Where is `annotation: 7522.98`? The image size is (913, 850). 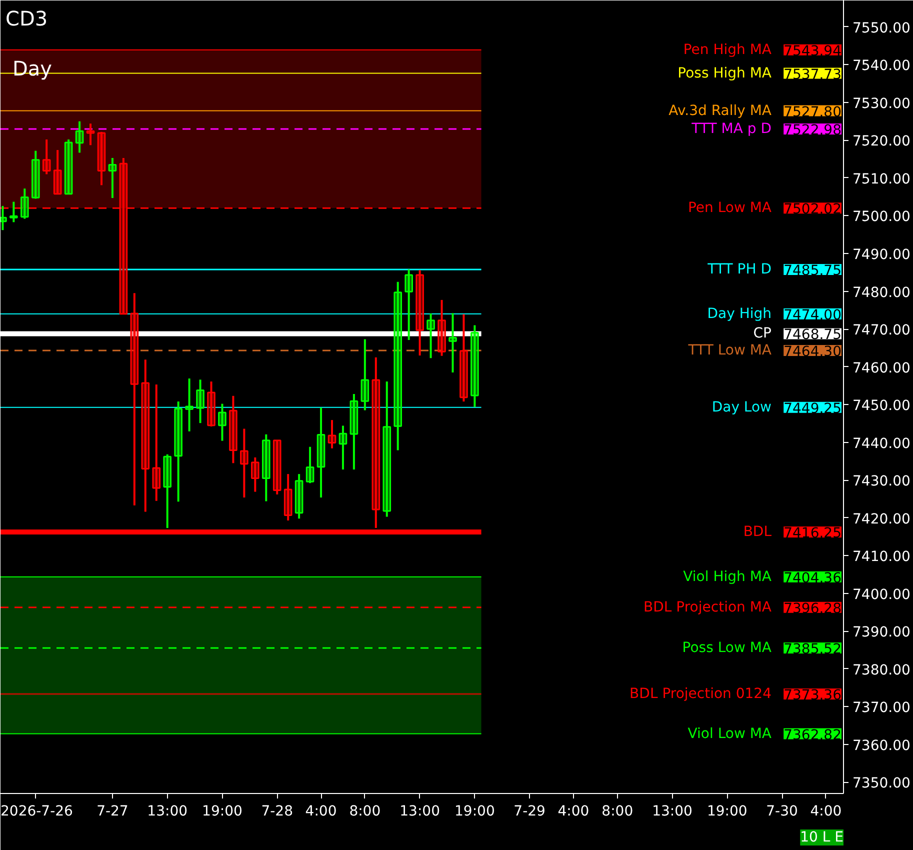
annotation: 7522.98 is located at coordinates (813, 130).